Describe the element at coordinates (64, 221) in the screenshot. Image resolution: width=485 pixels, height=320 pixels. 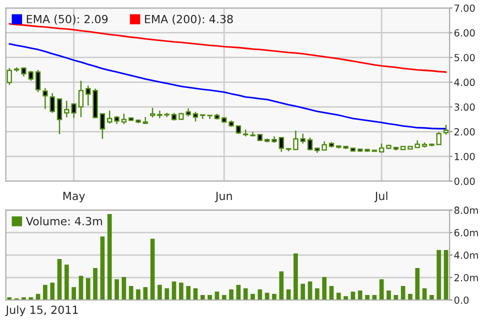
I see `legend-label: Volume: 4.3m` at that location.